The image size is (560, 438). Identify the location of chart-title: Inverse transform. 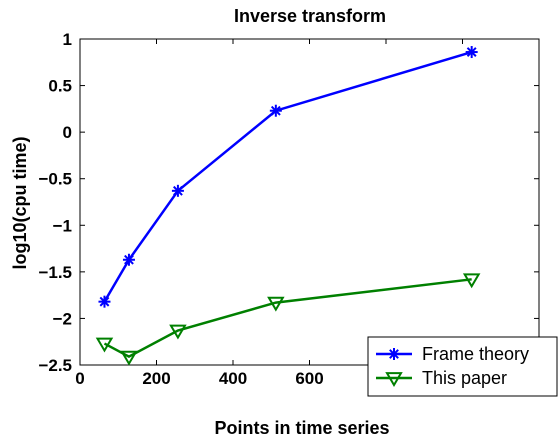
(310, 16).